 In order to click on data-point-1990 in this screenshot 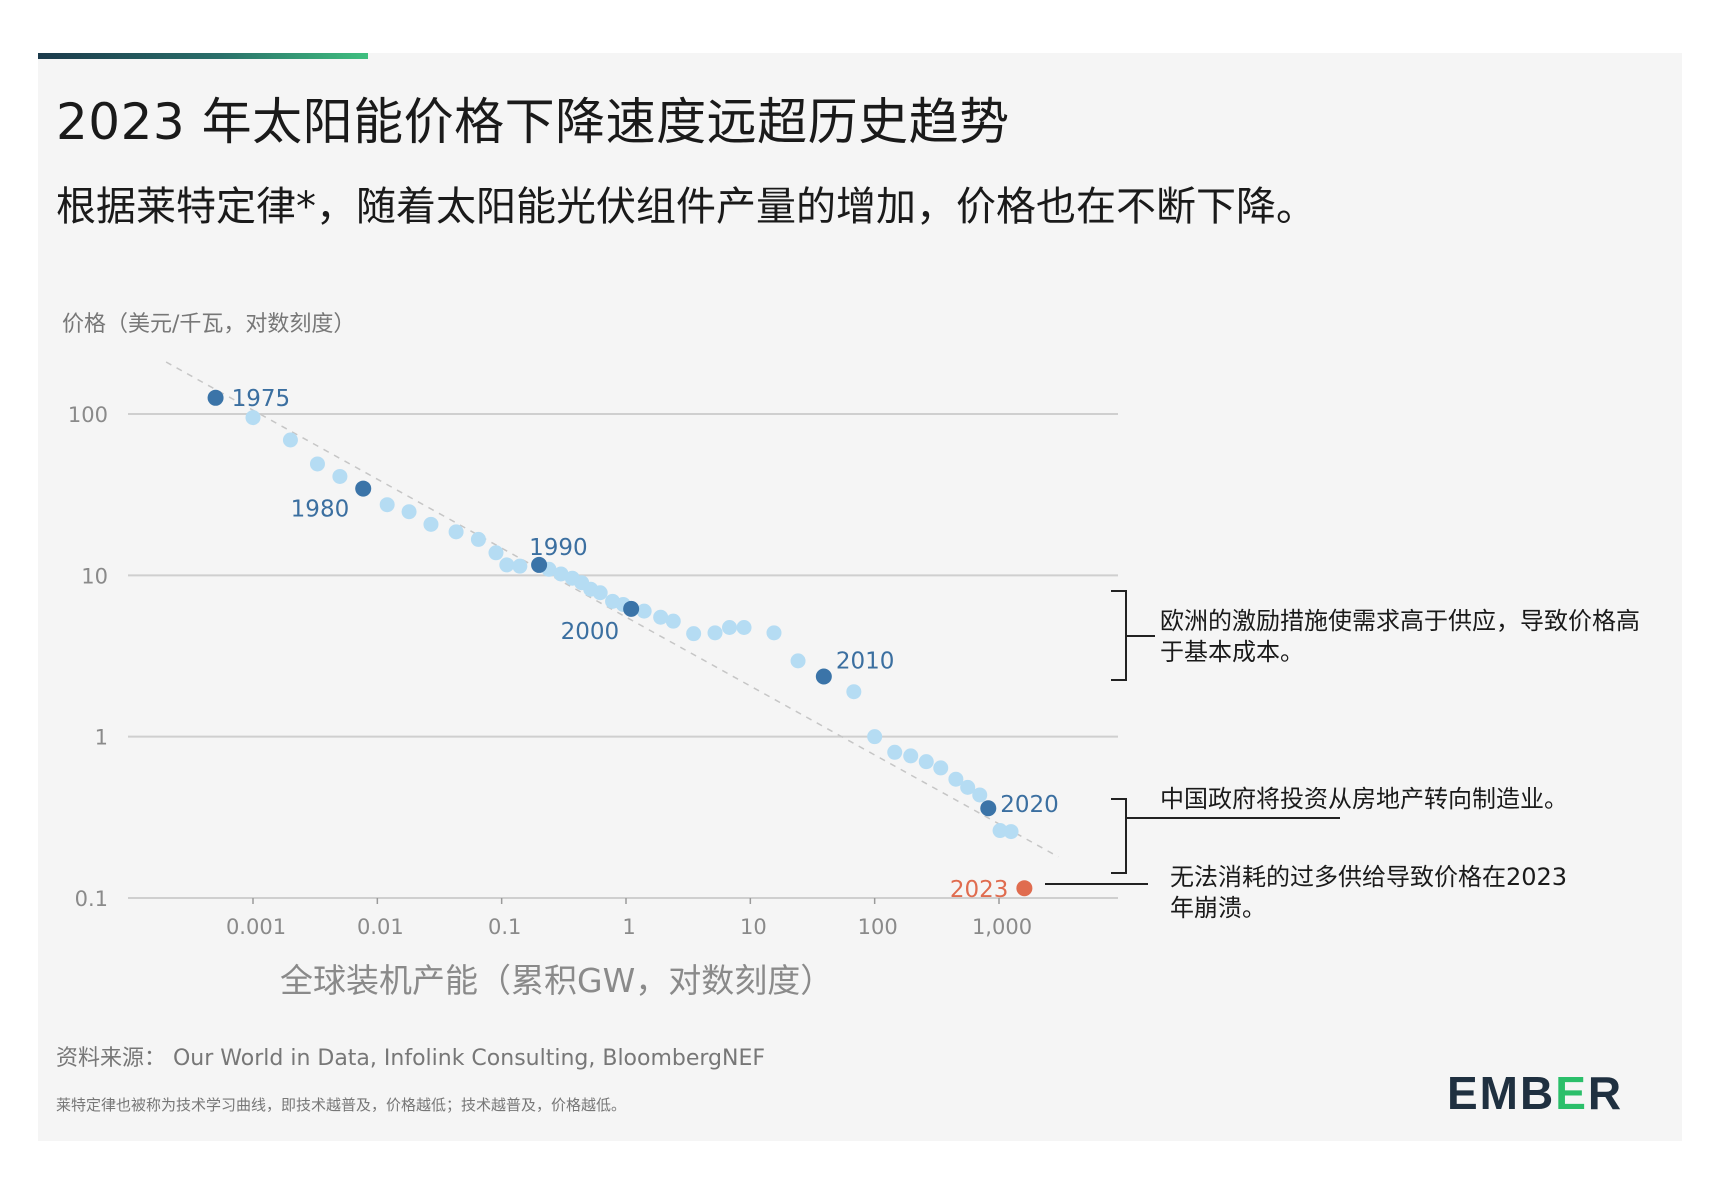, I will do `click(539, 564)`.